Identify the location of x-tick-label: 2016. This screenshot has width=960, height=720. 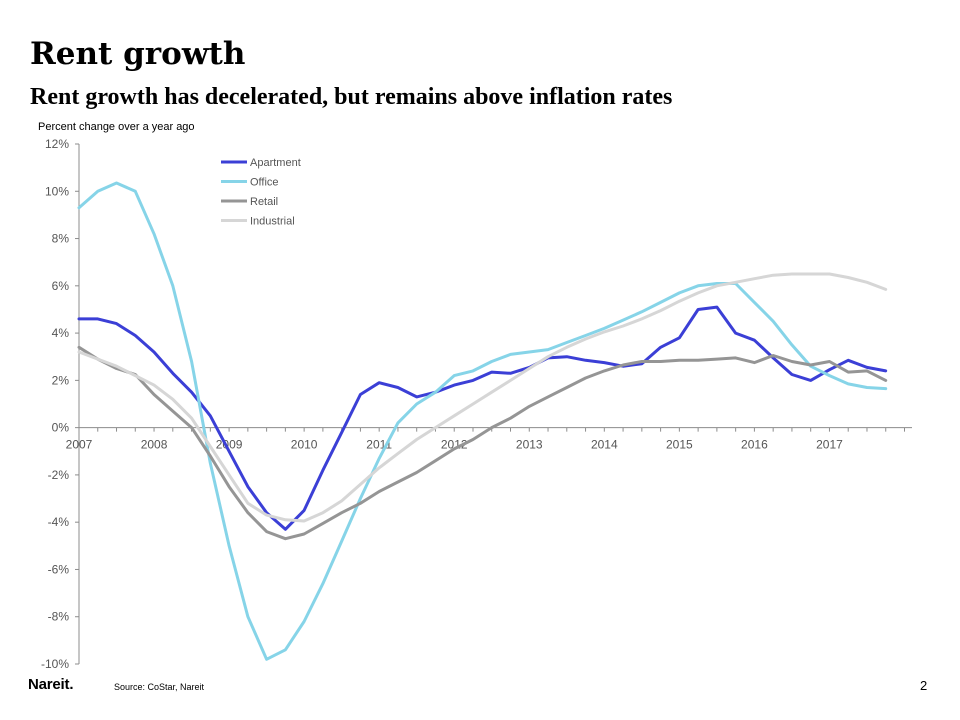
(754, 445).